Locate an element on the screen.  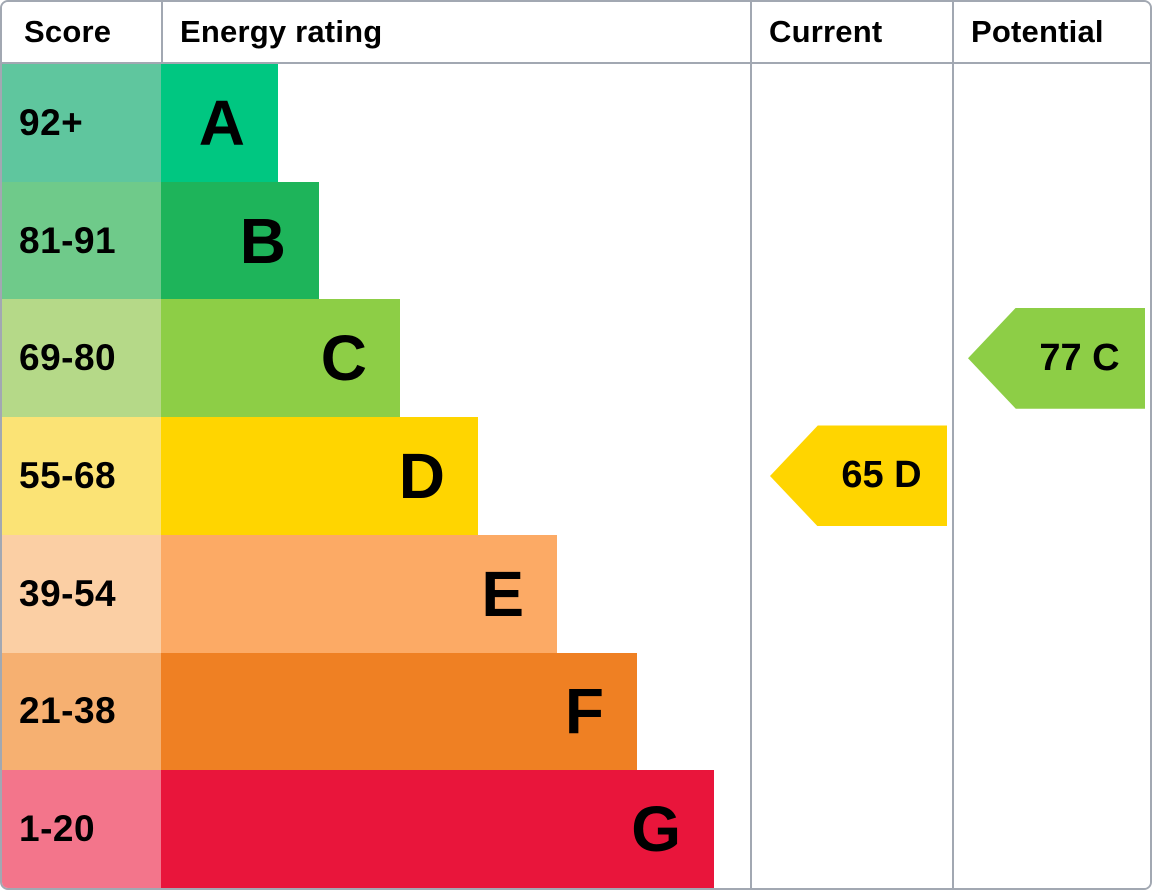
header-energy-rating: Energy rating is located at coordinates (455, 33).